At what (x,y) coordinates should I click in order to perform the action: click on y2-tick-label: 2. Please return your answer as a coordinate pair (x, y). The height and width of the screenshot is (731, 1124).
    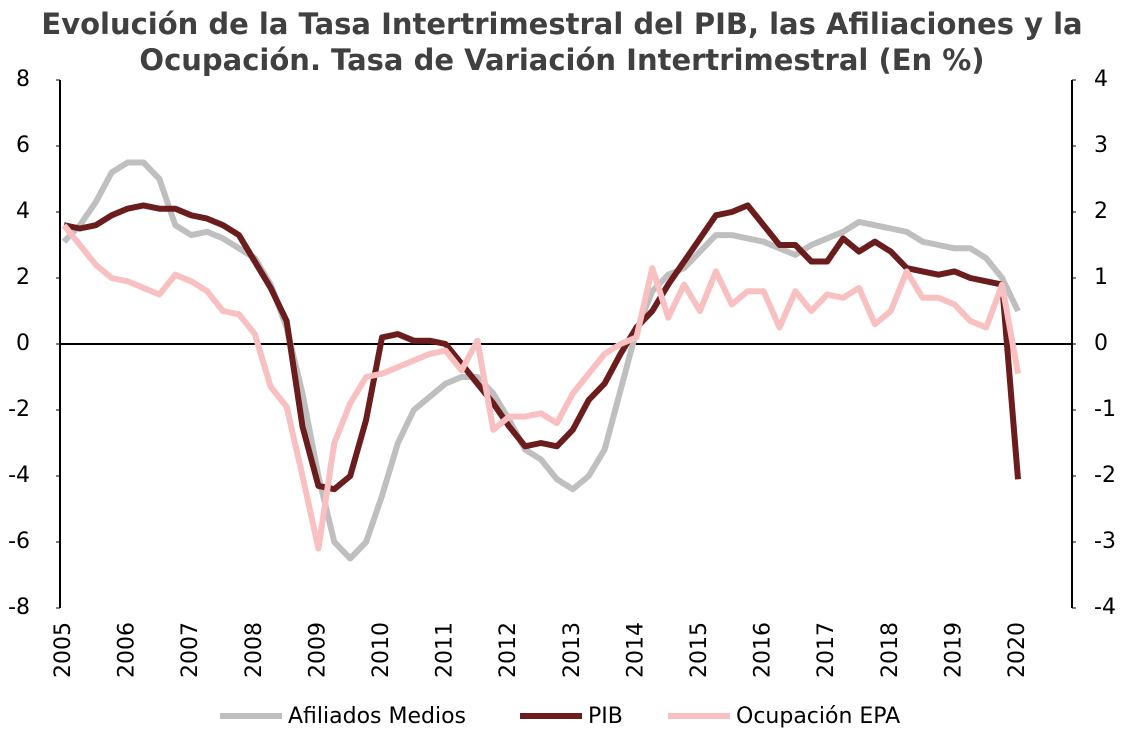
    Looking at the image, I should click on (1101, 211).